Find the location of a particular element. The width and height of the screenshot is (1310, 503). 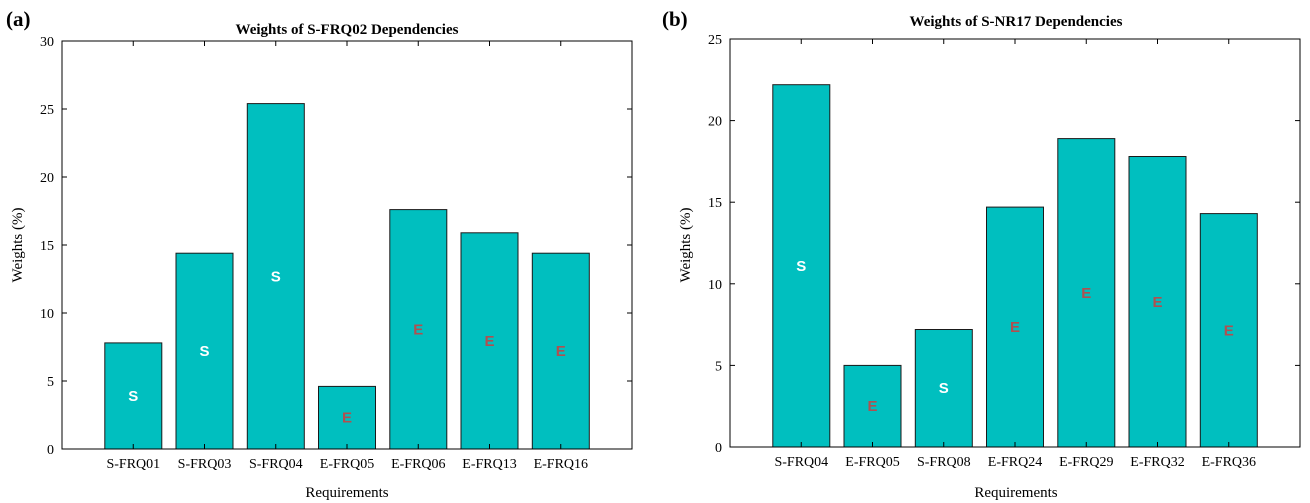

bar-label-e-frq13: E is located at coordinates (489, 341).